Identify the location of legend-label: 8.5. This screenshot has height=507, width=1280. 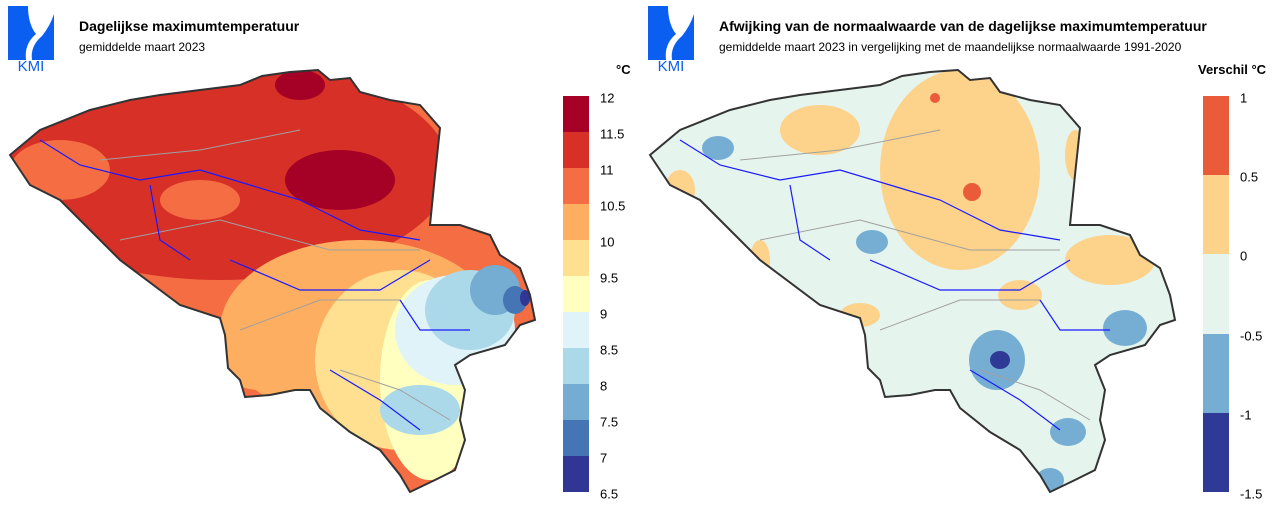
(609, 350).